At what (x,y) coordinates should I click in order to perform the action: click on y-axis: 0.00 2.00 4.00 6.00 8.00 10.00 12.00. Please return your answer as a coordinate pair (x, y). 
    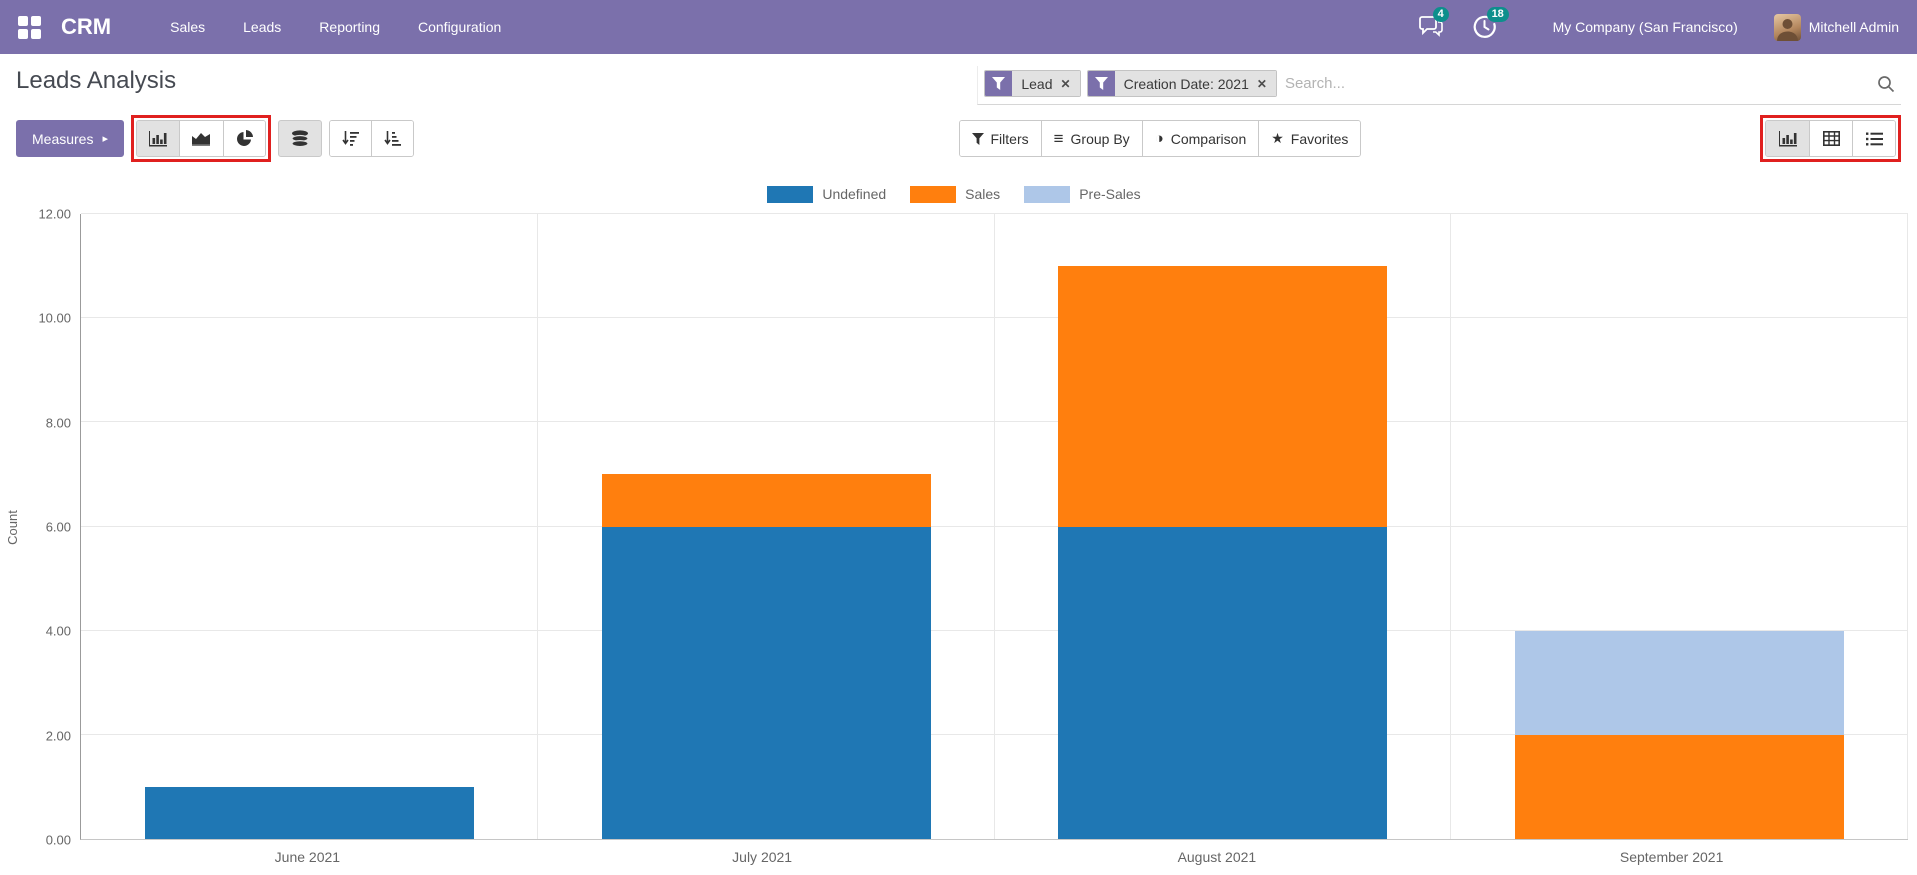
    Looking at the image, I should click on (52, 527).